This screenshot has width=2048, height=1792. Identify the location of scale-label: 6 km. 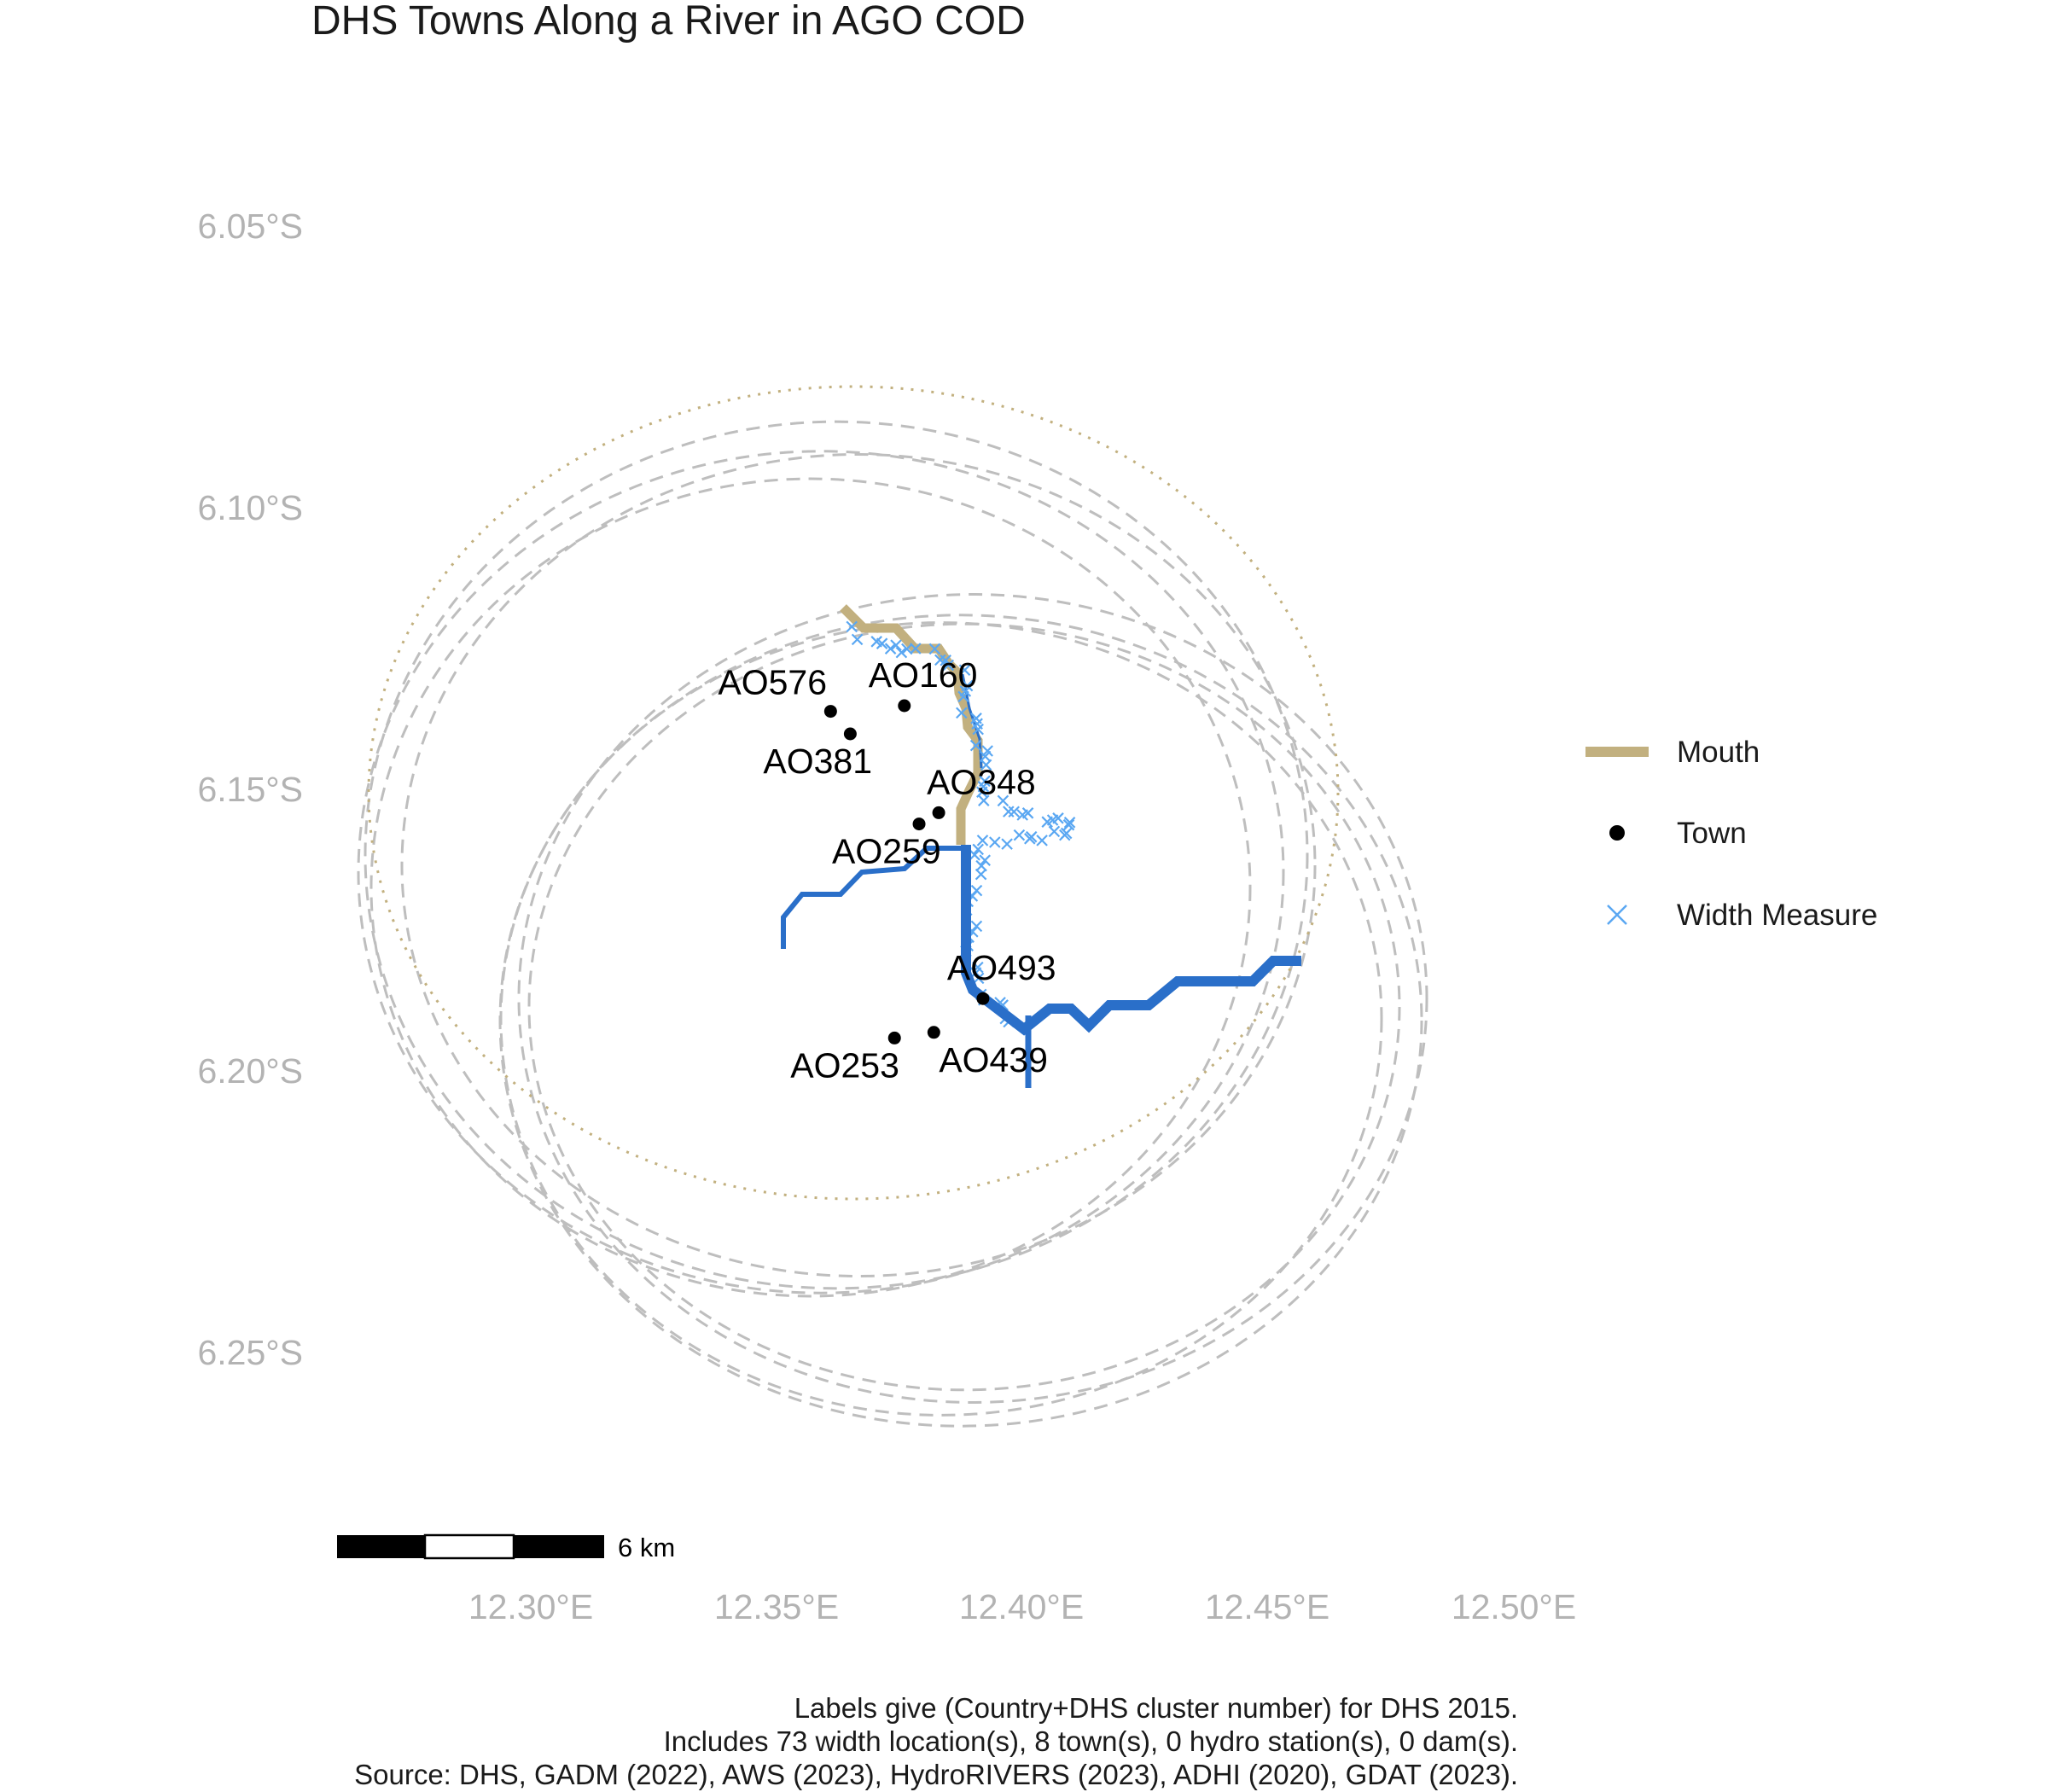
(646, 1547).